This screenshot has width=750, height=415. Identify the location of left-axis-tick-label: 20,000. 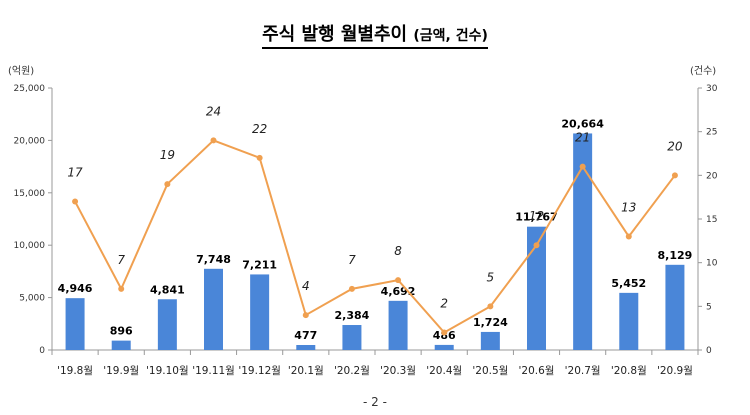
(30, 141).